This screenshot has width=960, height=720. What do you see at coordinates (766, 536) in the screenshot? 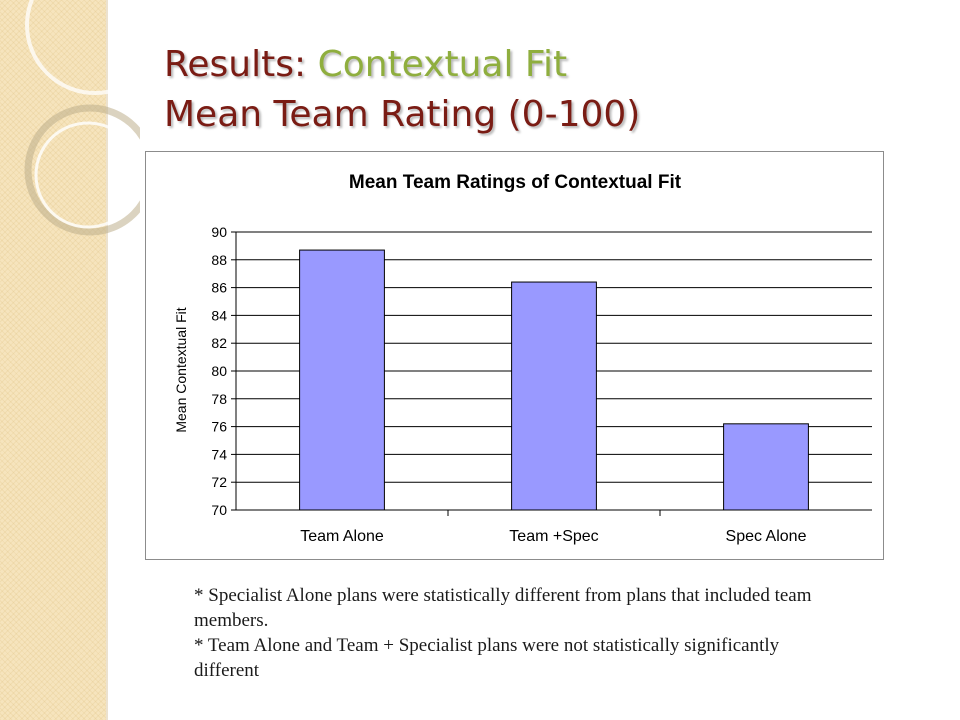
I see `x-tick-label: Spec Alone` at bounding box center [766, 536].